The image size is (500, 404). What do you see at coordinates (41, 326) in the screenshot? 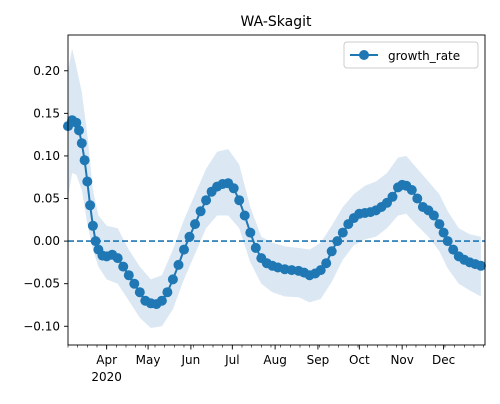
I see `y-tick-label: −0.10` at bounding box center [41, 326].